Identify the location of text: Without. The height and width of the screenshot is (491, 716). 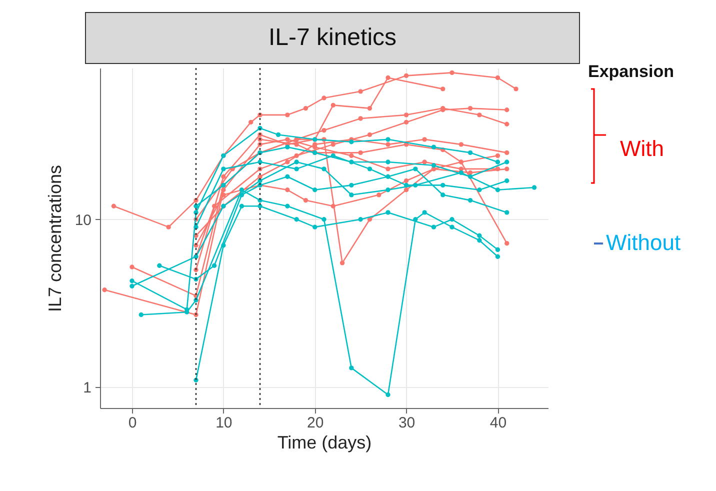
(643, 243).